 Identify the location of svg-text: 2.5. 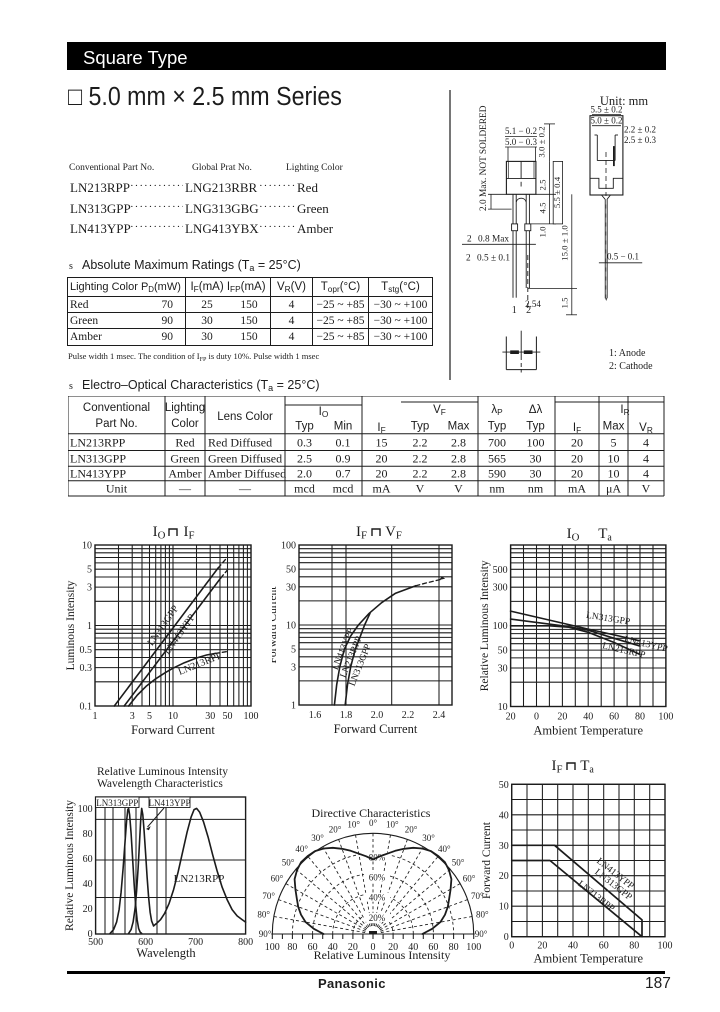
(304, 459).